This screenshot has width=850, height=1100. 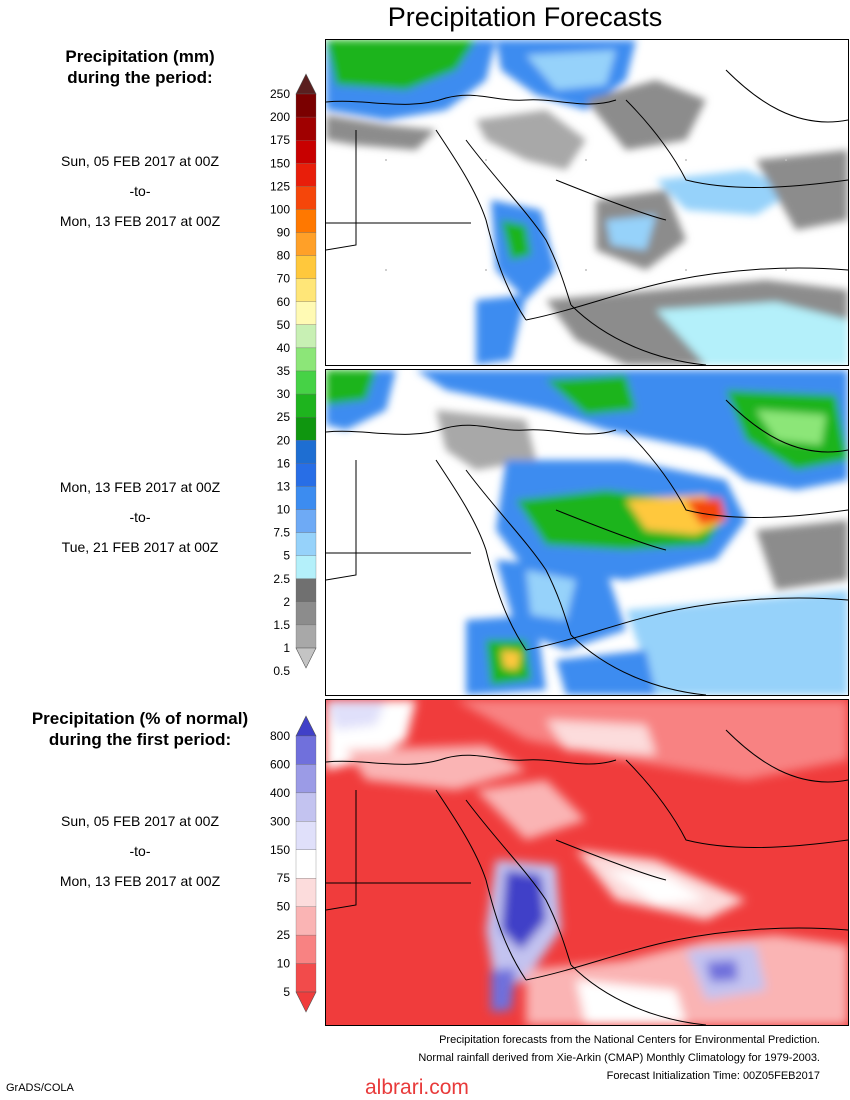 I want to click on precip-mm-tick-label: 7.5, so click(x=281, y=533).